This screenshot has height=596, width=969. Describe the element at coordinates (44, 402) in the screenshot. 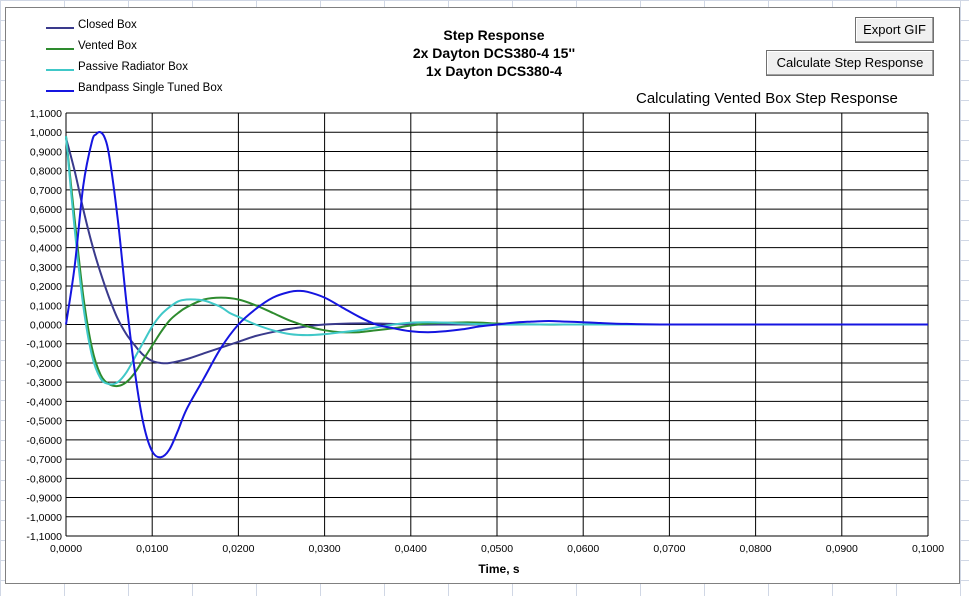

I see `y-tick-label: -0,4000` at that location.